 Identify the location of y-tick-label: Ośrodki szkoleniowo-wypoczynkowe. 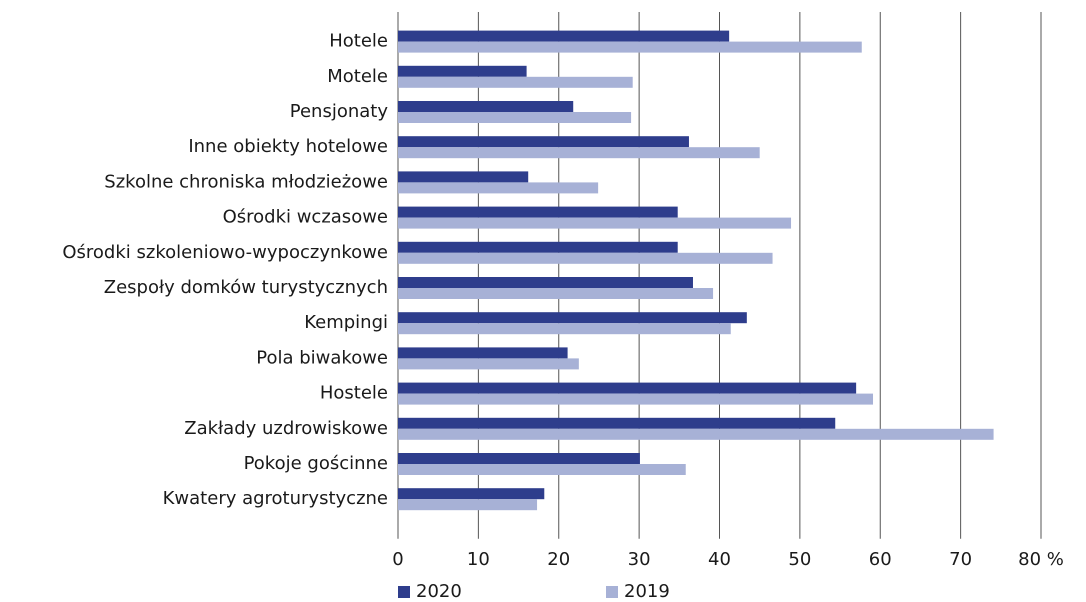
(225, 252).